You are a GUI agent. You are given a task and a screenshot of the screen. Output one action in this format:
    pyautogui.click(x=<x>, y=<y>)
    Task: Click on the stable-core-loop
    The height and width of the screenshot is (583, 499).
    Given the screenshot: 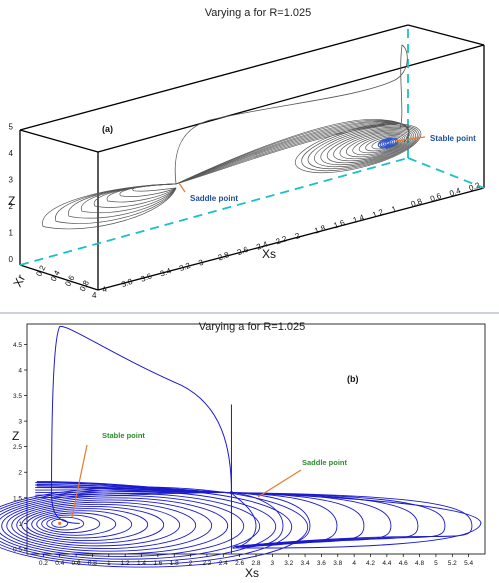 What is the action you would take?
    pyautogui.click(x=388, y=143)
    